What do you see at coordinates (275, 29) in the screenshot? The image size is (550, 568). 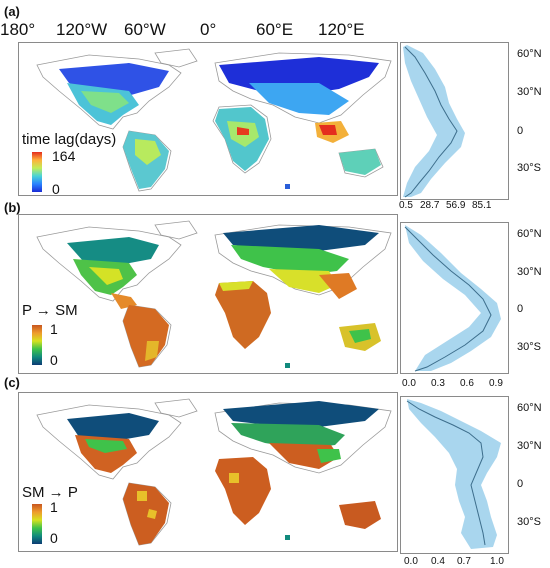 I see `lon-label-60e: 60°E` at bounding box center [275, 29].